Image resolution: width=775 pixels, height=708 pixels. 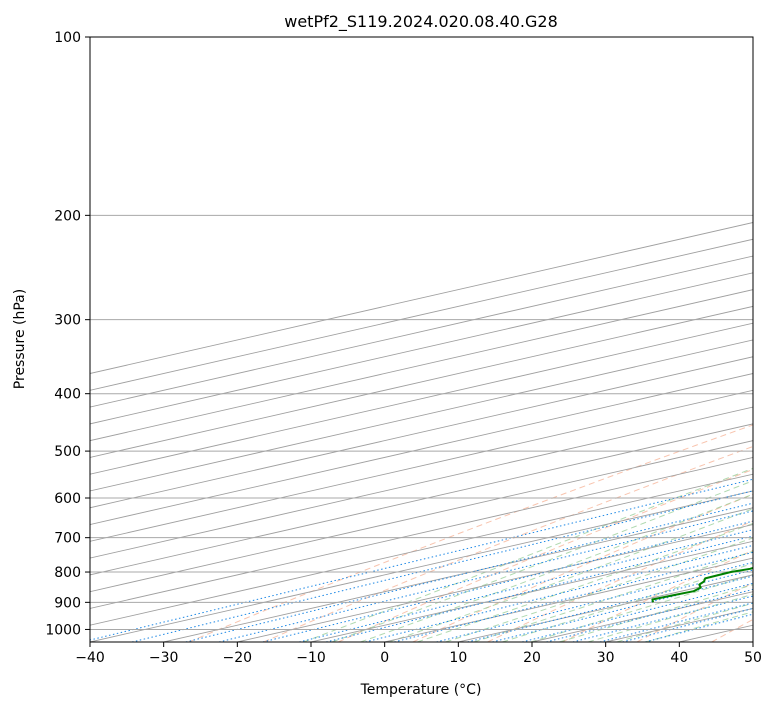 What do you see at coordinates (67, 499) in the screenshot?
I see `y-tick-label: 600` at bounding box center [67, 499].